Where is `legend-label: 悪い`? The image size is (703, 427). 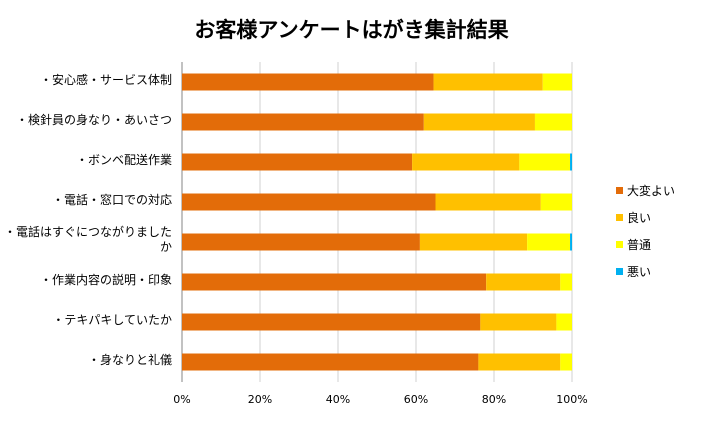 legend-label: 悪い is located at coordinates (639, 271).